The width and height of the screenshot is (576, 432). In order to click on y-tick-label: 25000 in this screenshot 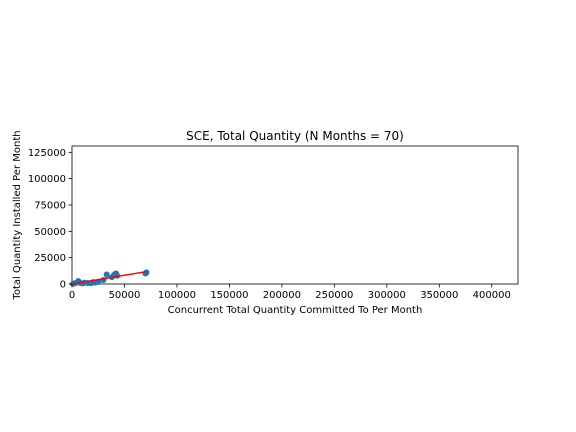, I will do `click(50, 258)`.